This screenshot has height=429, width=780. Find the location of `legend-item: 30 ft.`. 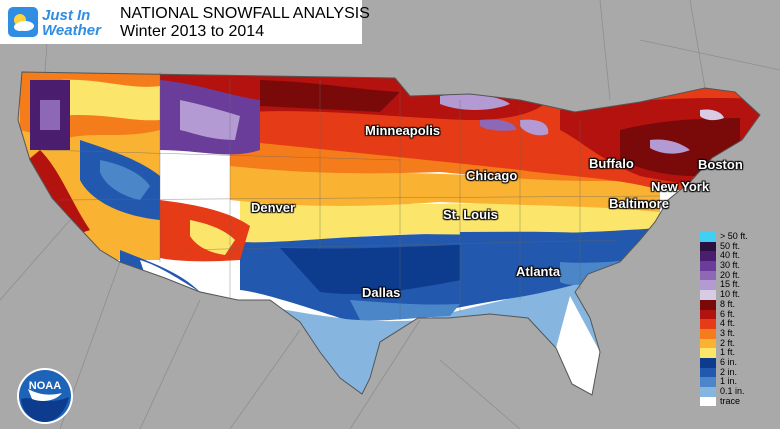

legend-item: 30 ft. is located at coordinates (736, 265).